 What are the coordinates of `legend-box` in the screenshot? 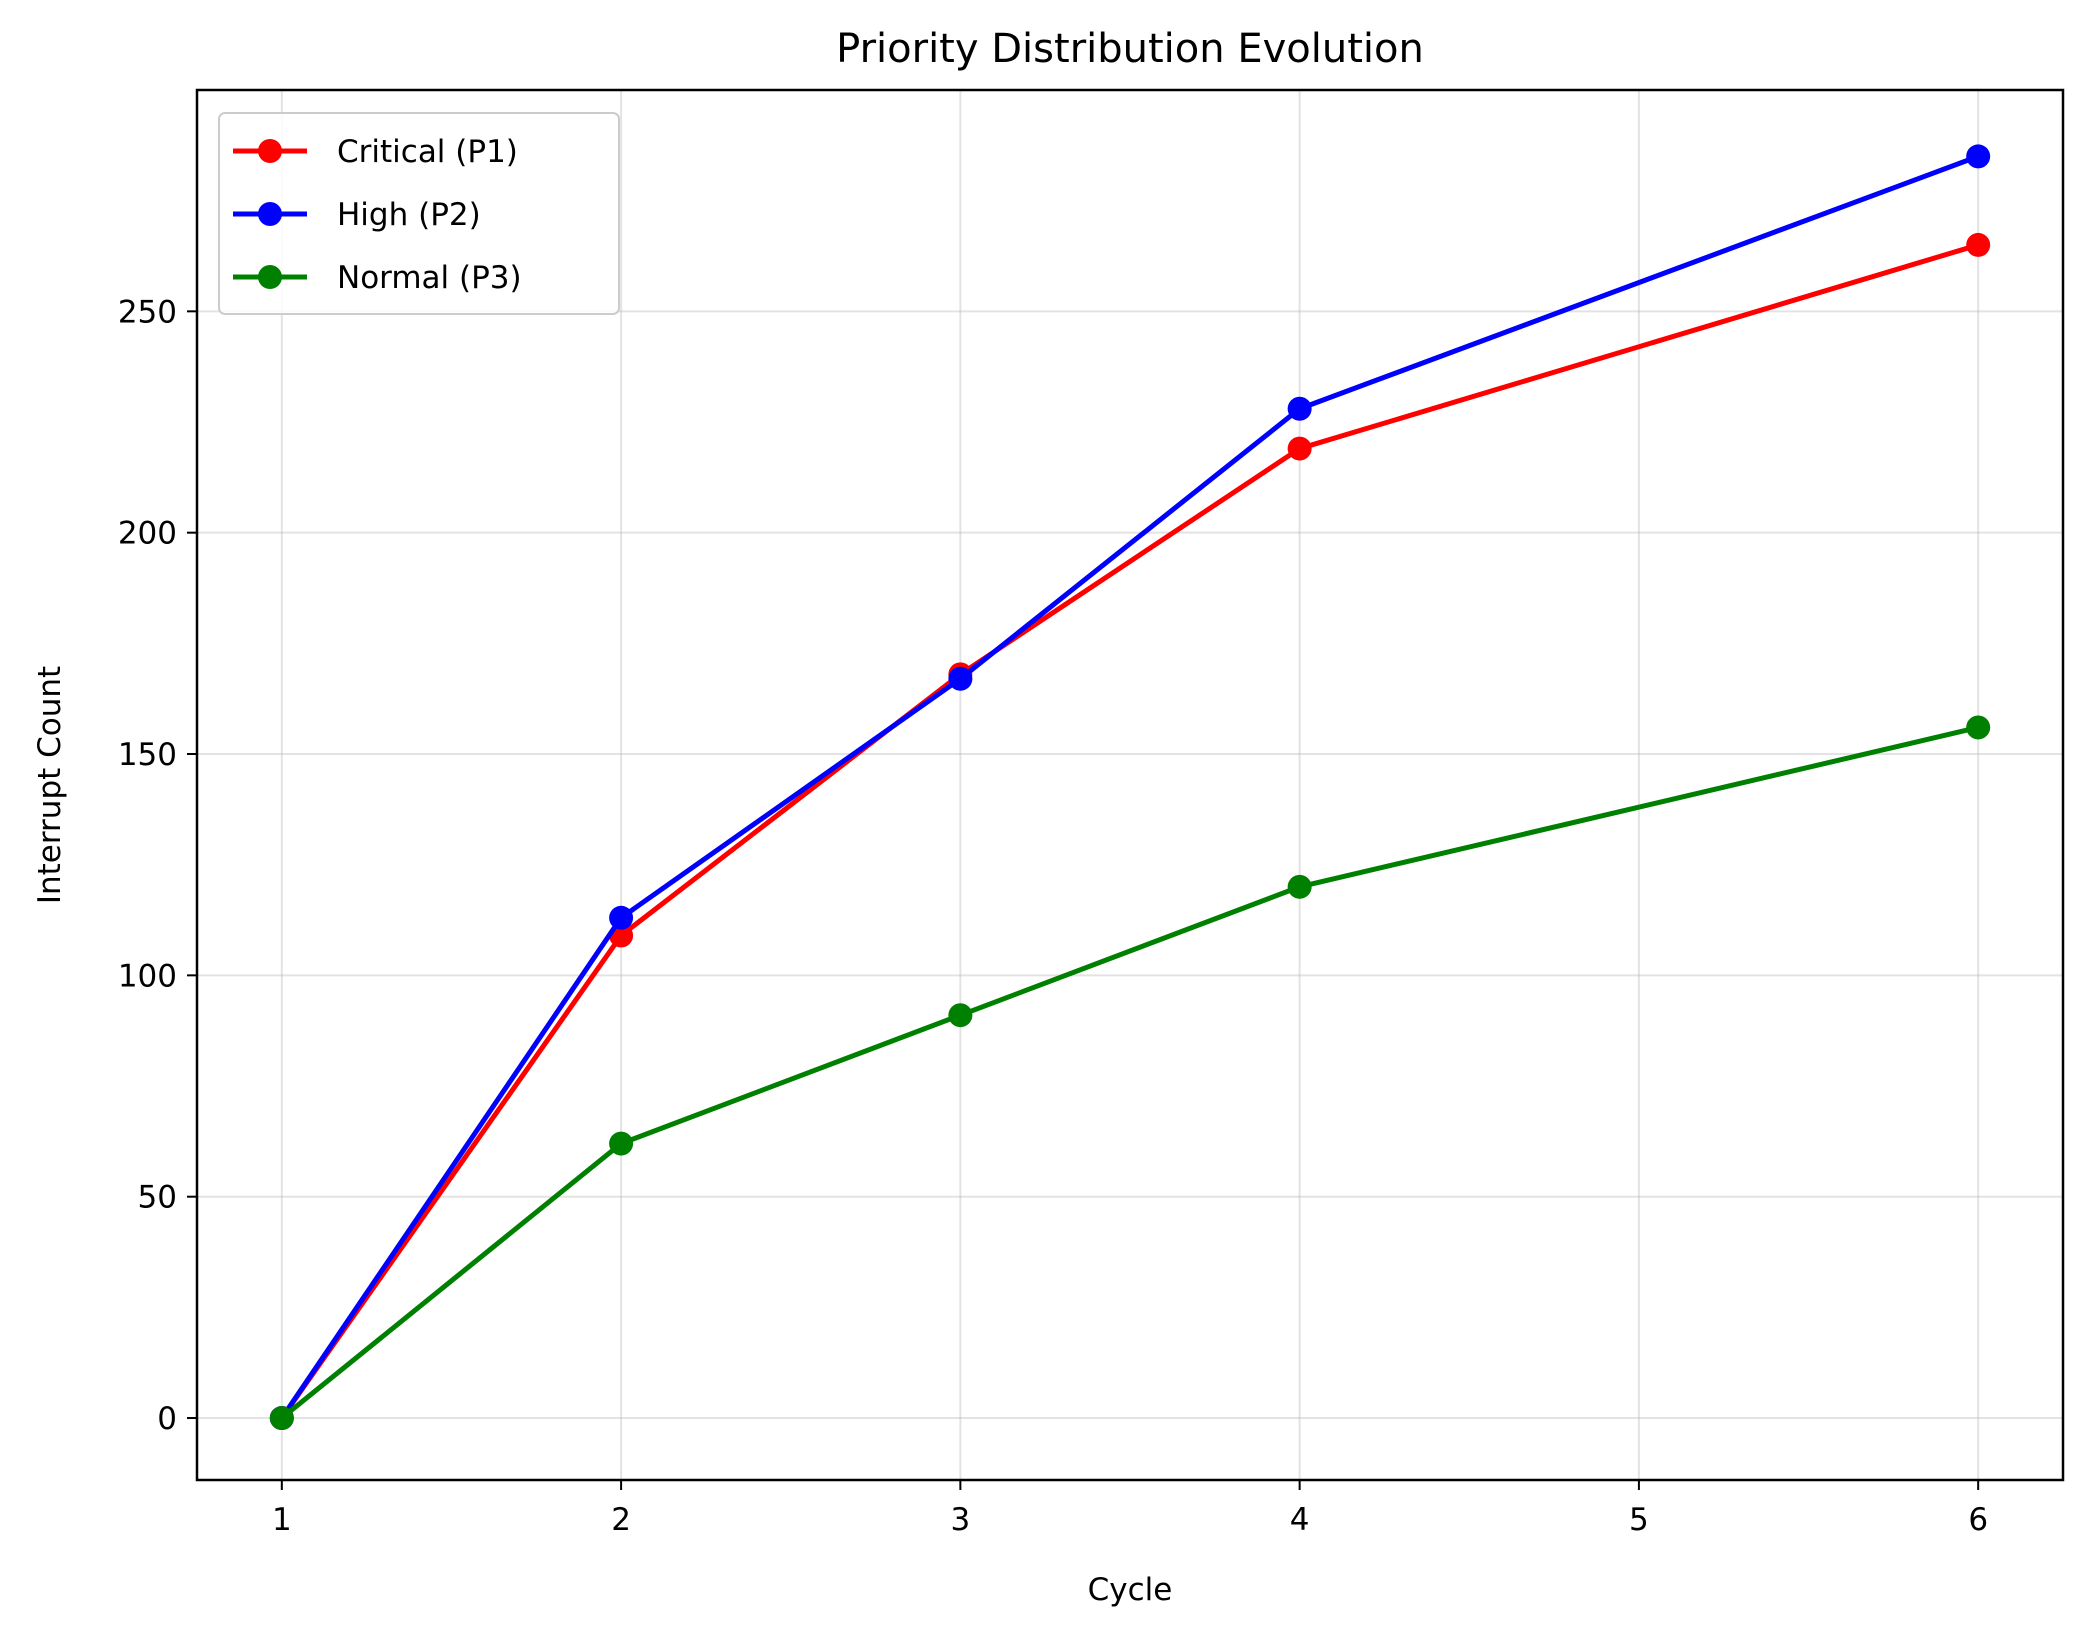 It's located at (419, 213).